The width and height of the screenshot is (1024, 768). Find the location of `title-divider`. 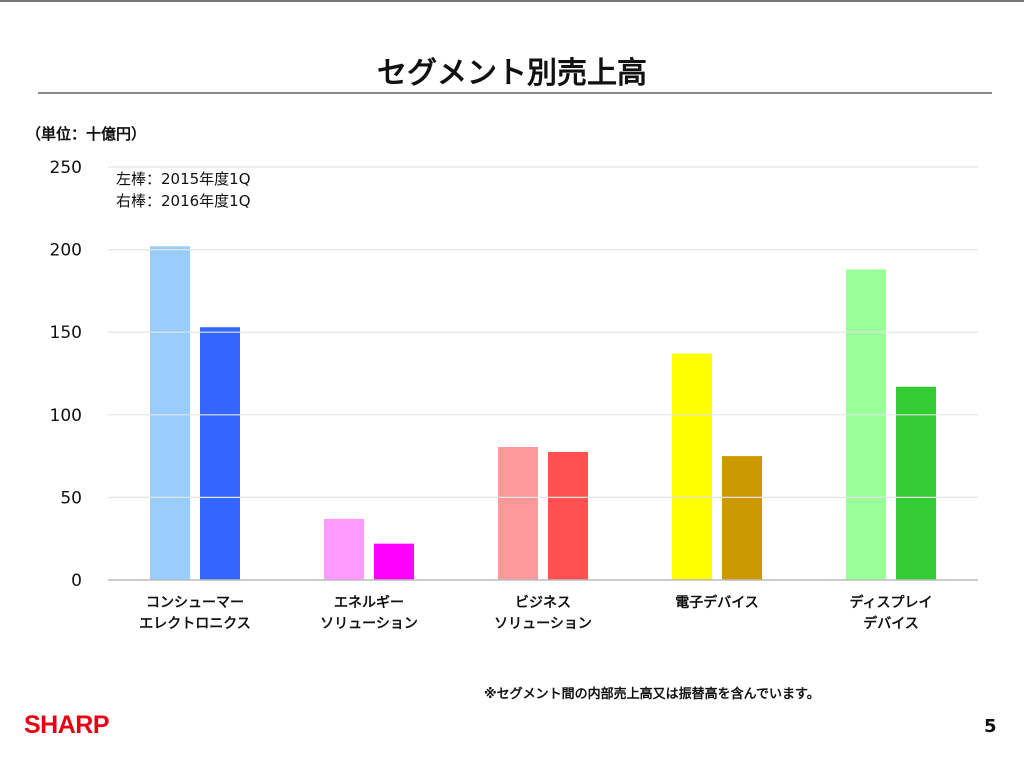

title-divider is located at coordinates (515, 93).